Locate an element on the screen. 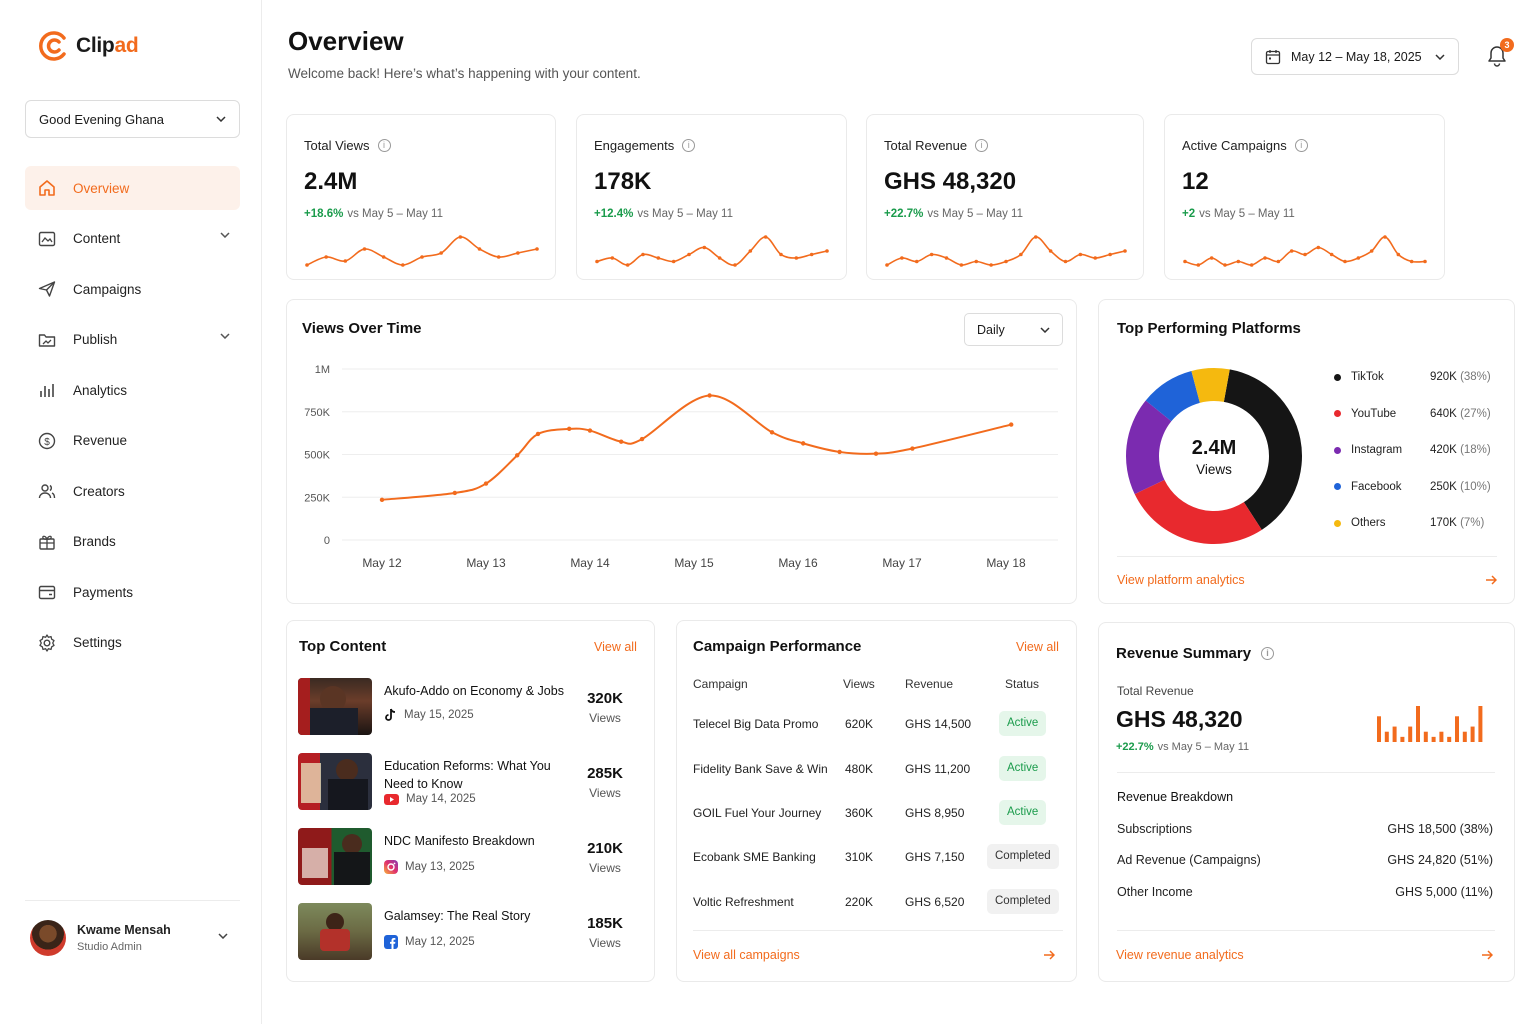 This screenshot has width=1536, height=1024. sidebar-item-publish: Publish is located at coordinates (132, 340).